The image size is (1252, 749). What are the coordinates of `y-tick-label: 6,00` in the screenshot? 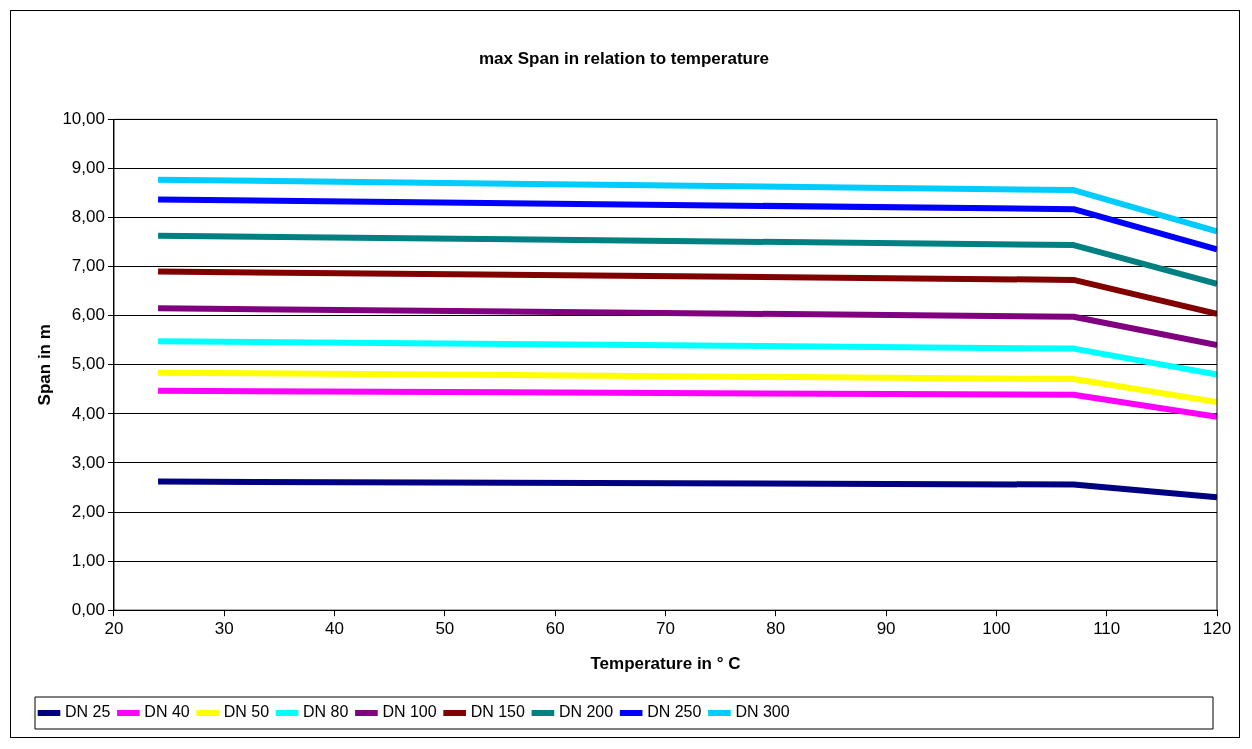 It's located at (88, 315).